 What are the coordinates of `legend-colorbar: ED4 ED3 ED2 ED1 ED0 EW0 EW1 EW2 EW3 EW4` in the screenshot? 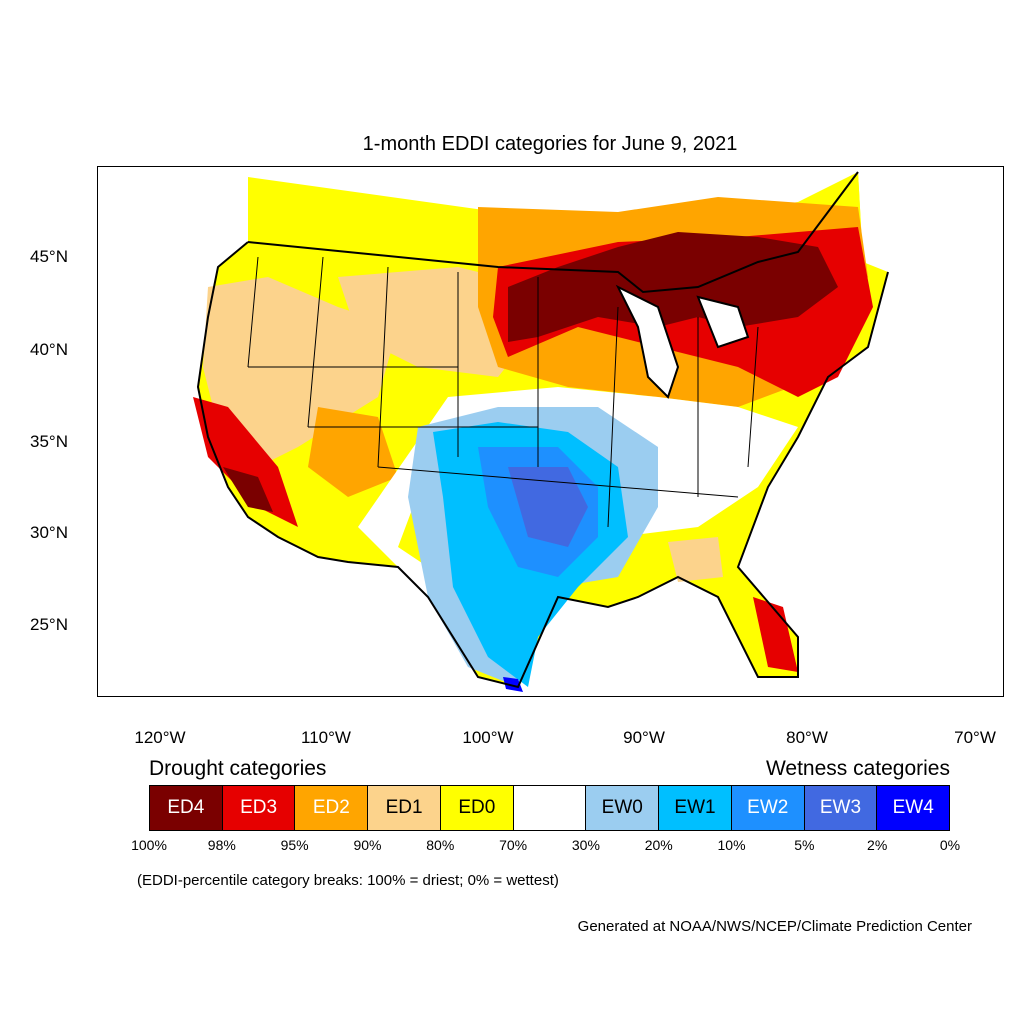 It's located at (549, 808).